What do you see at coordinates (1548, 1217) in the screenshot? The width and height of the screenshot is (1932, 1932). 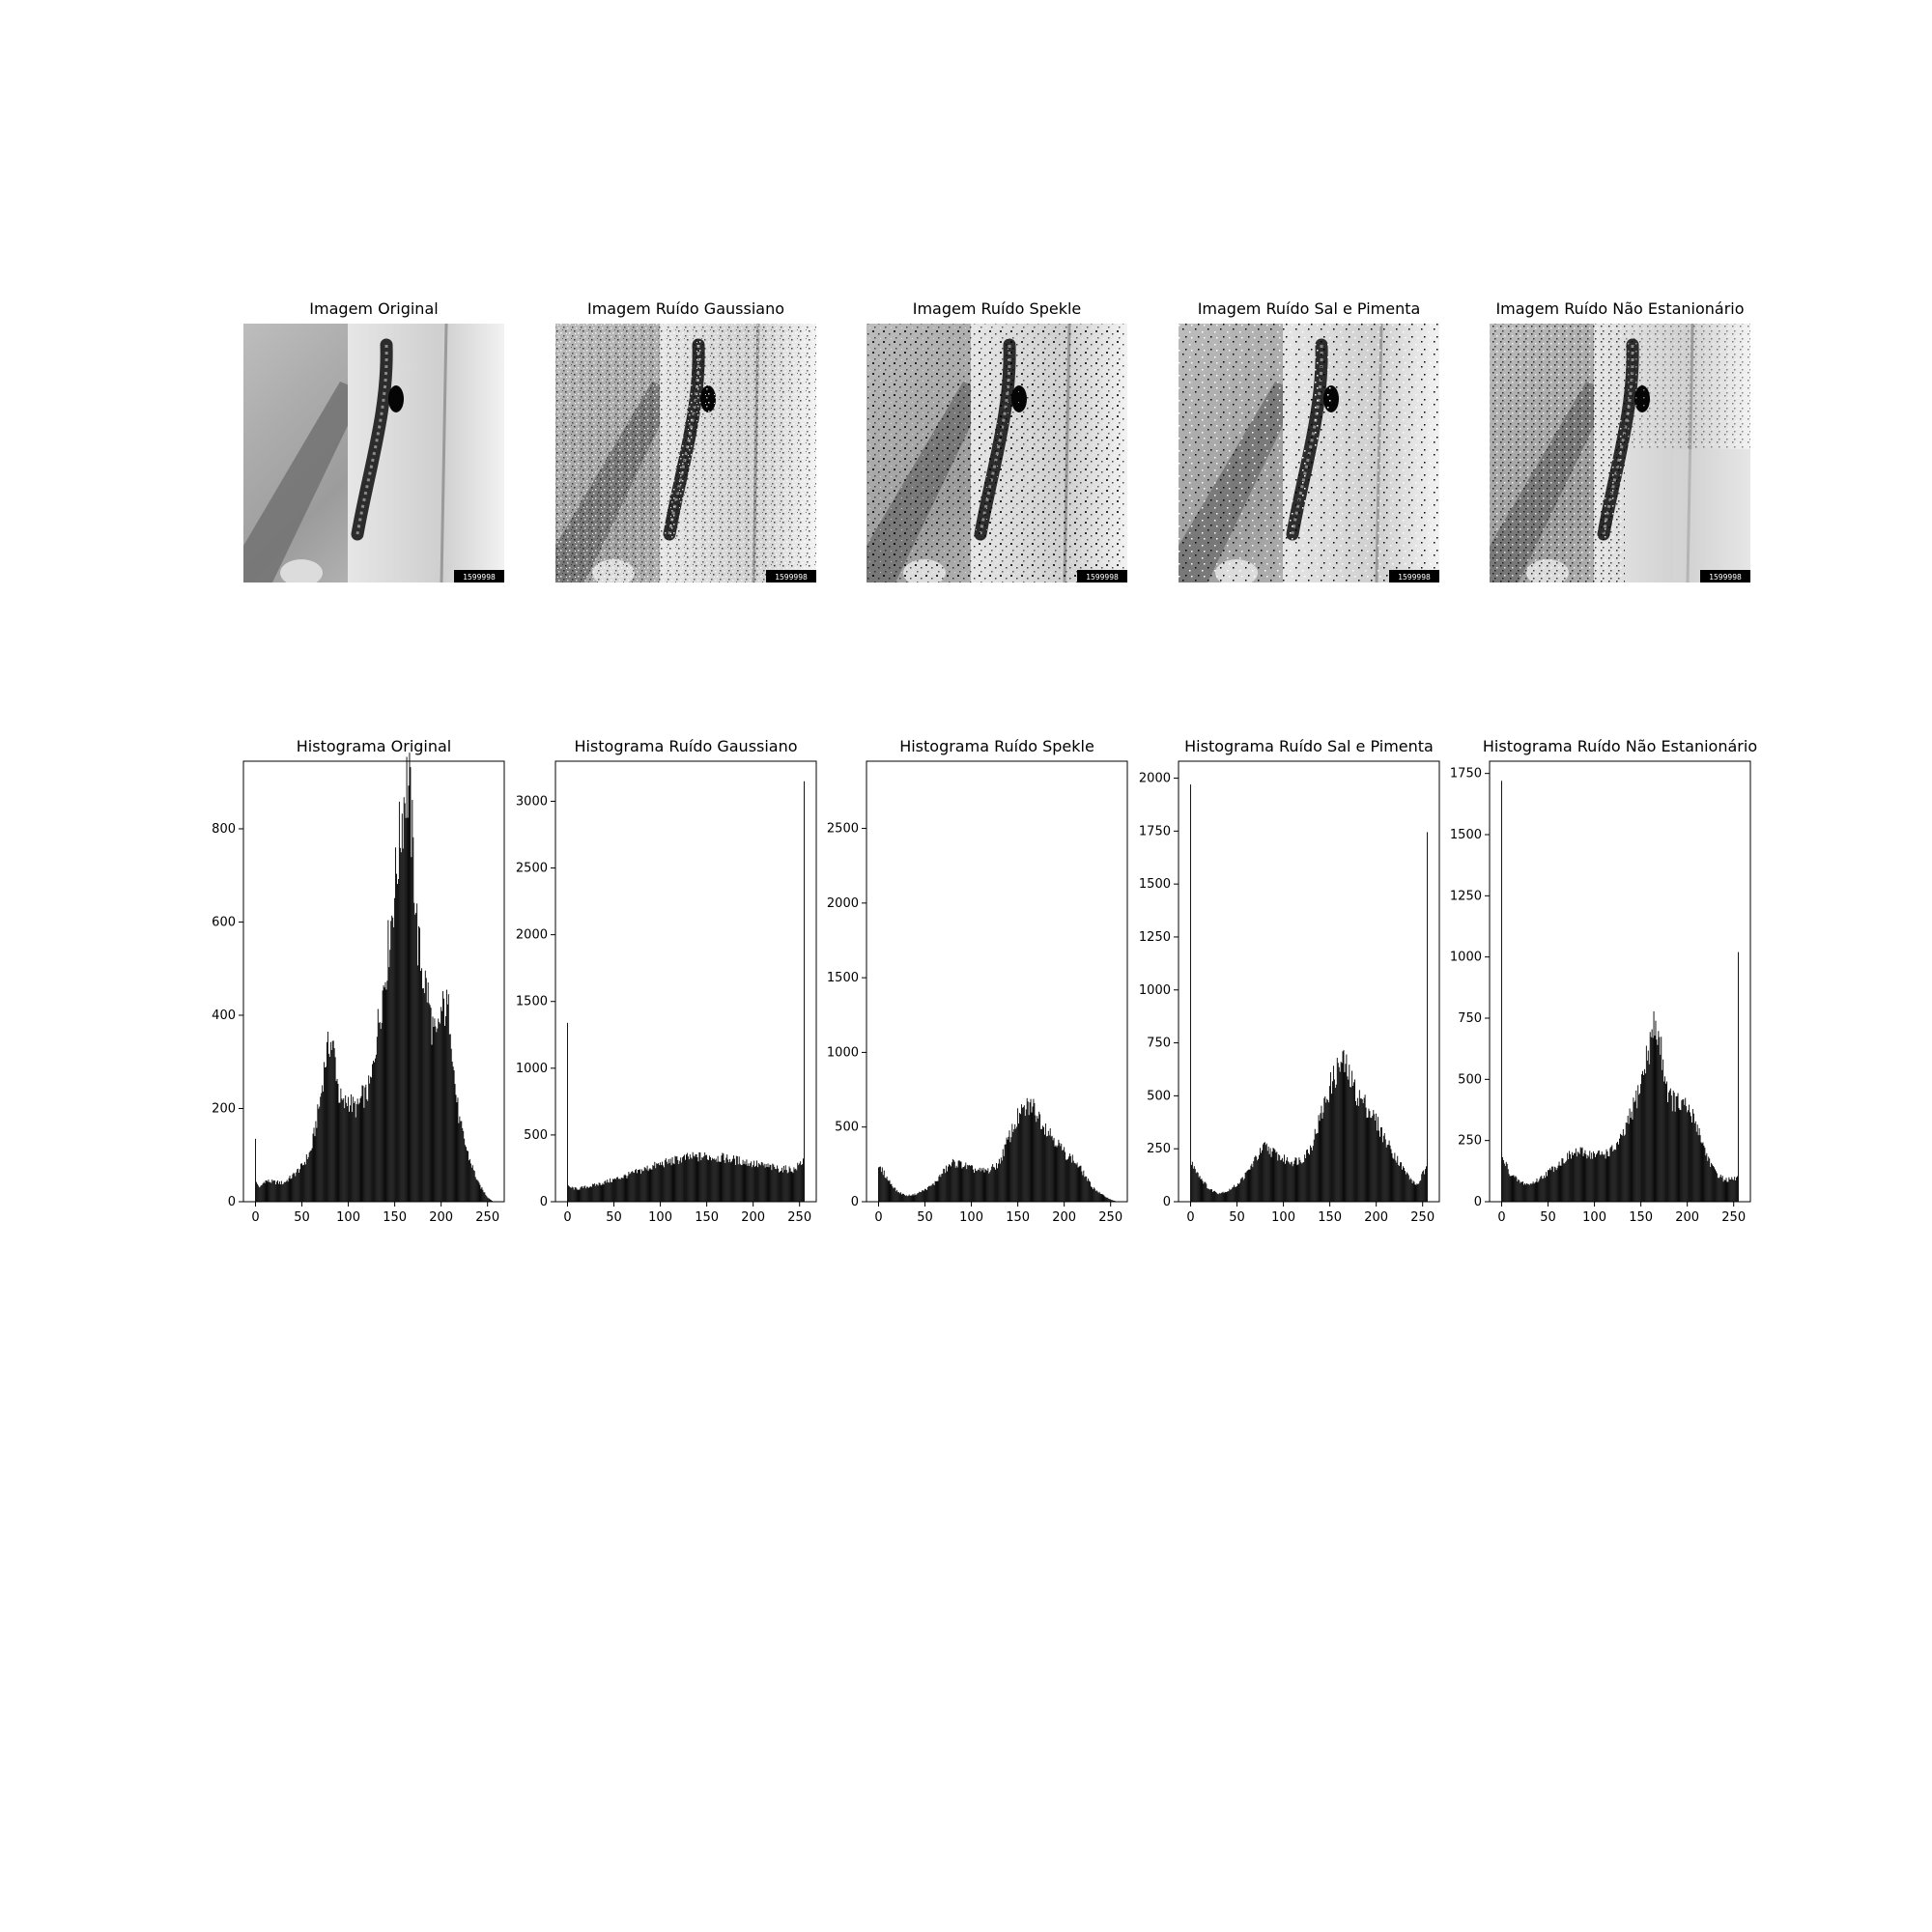 I see `x-tick-label: 50` at bounding box center [1548, 1217].